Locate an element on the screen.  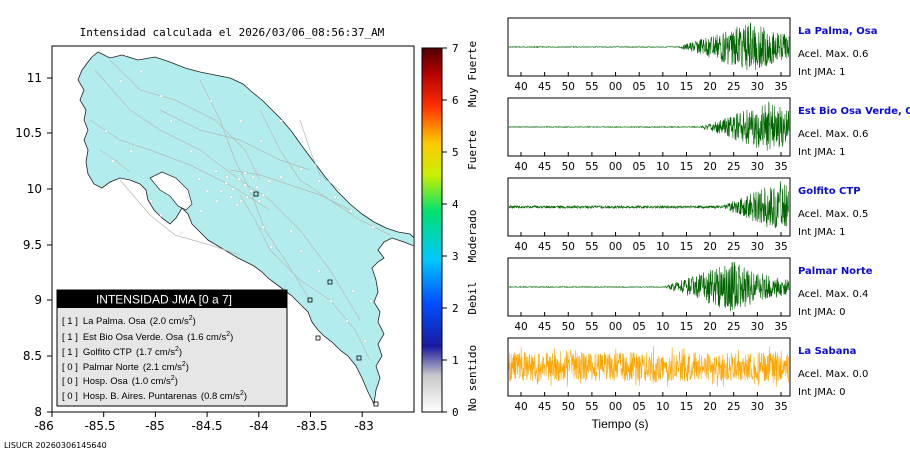
map-y-tick: 11 is located at coordinates (34, 78).